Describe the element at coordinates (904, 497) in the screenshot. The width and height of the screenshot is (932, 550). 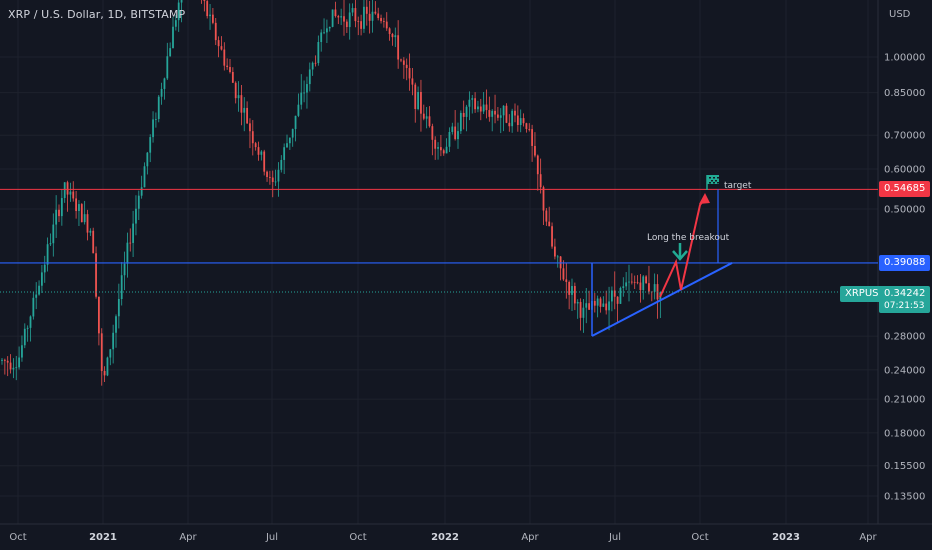
I see `price-tick-label: 0.13500` at that location.